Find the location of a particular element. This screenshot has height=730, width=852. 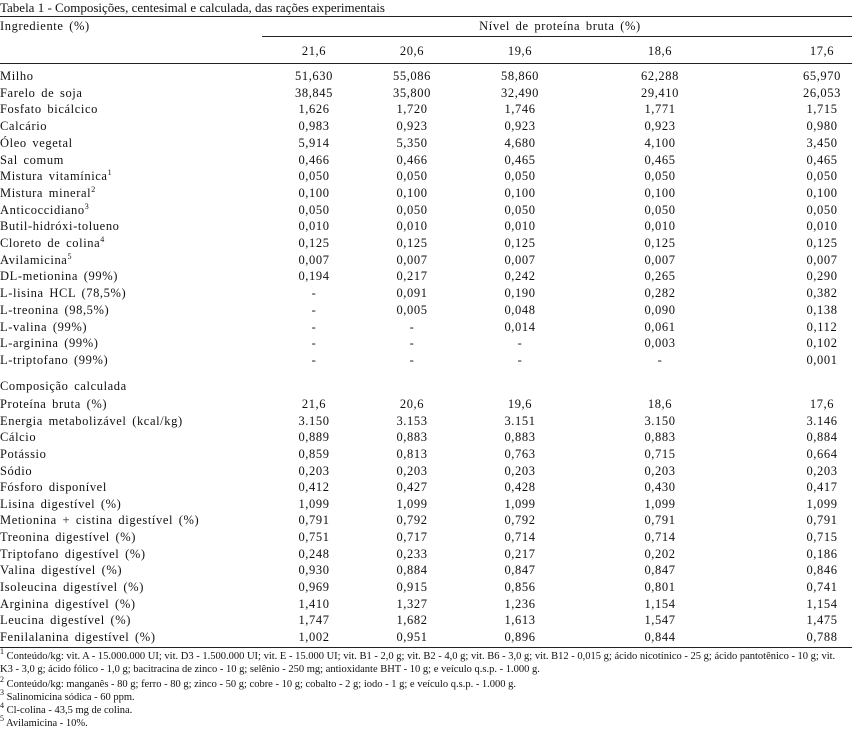

cell-value: 1,771 is located at coordinates (660, 109).